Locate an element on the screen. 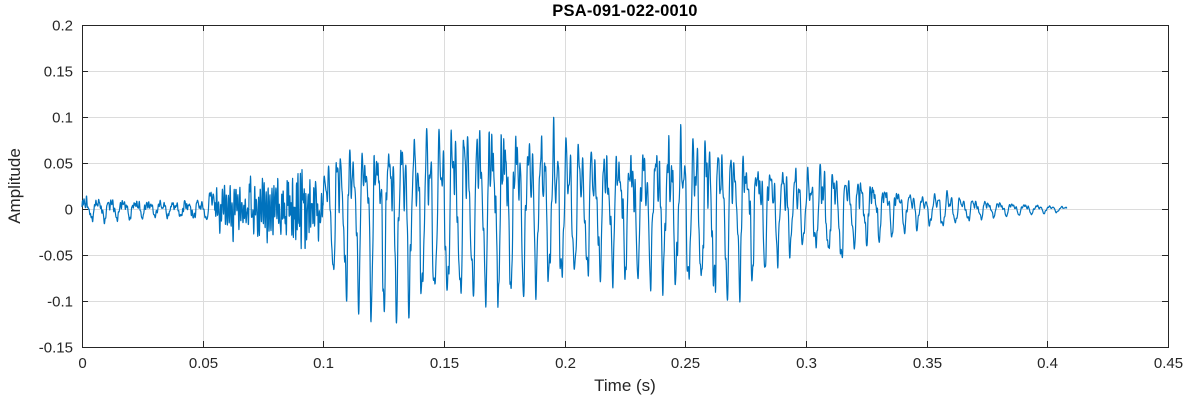 The image size is (1193, 404). y-tick-label: -0.05 is located at coordinates (56, 256).